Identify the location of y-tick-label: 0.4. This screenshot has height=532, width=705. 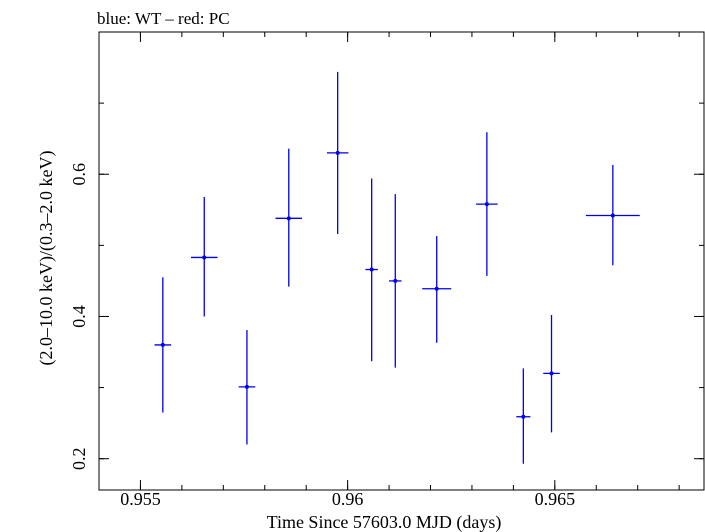
(79, 316).